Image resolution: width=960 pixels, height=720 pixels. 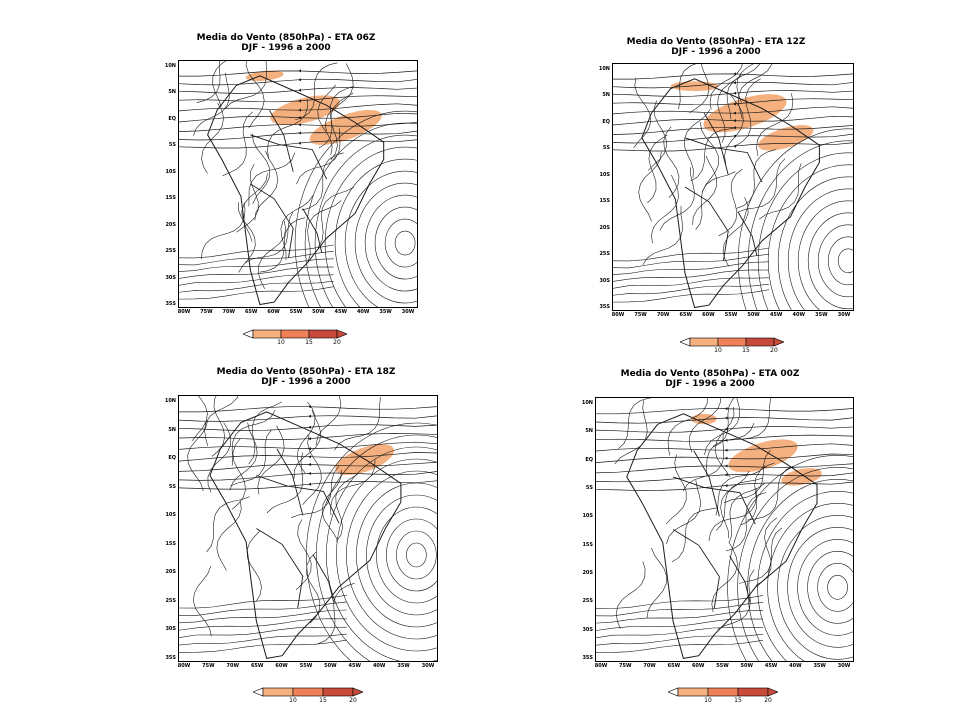 I want to click on latitude-tick-label: EQ, so click(x=589, y=459).